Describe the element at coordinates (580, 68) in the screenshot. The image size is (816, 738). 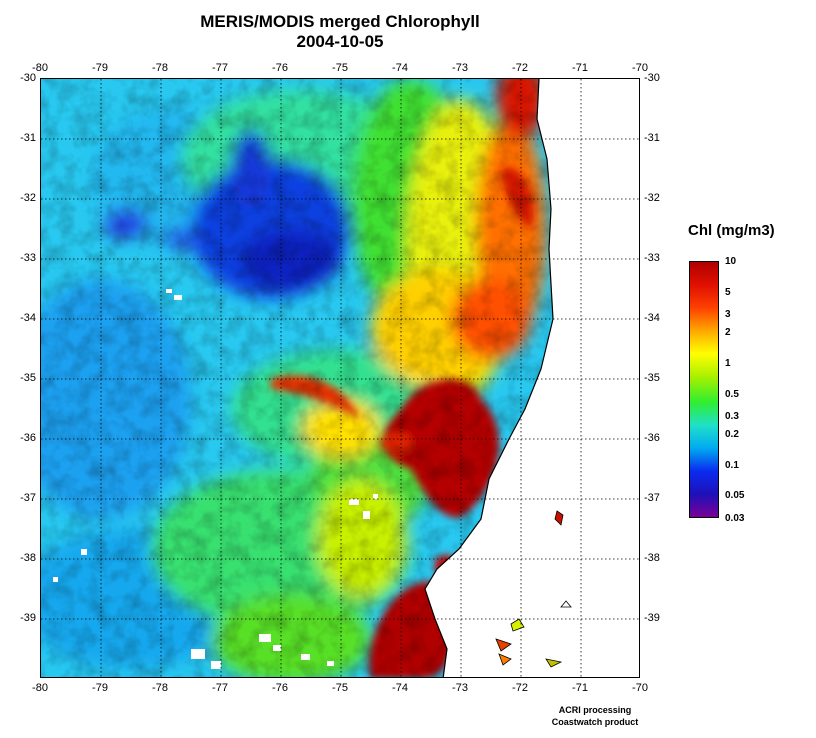
I see `lon-tick-top: -71` at that location.